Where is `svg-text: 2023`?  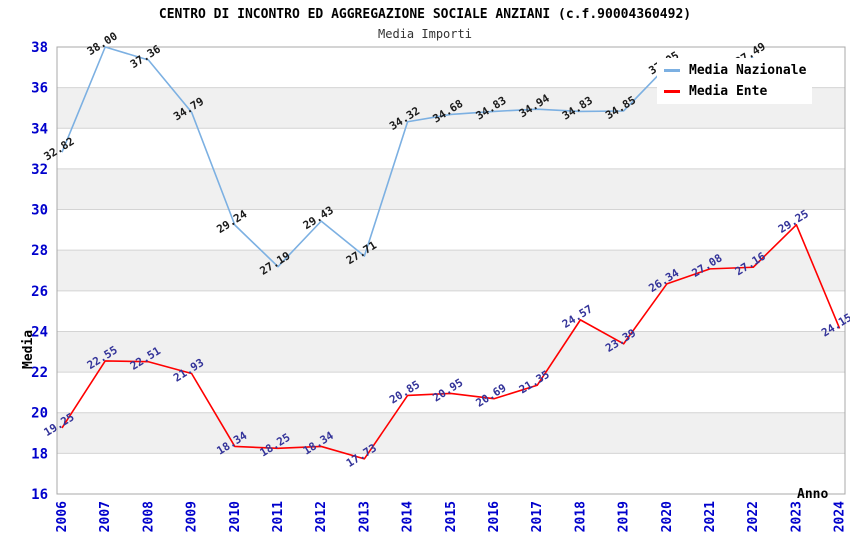
svg-text: 2023 is located at coordinates (796, 516).